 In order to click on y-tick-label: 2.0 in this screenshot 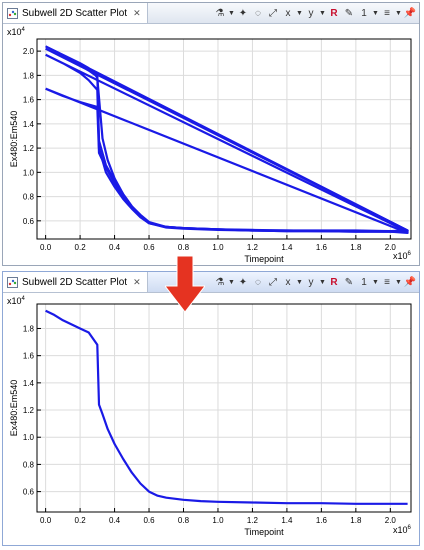, I will do `click(29, 51)`.